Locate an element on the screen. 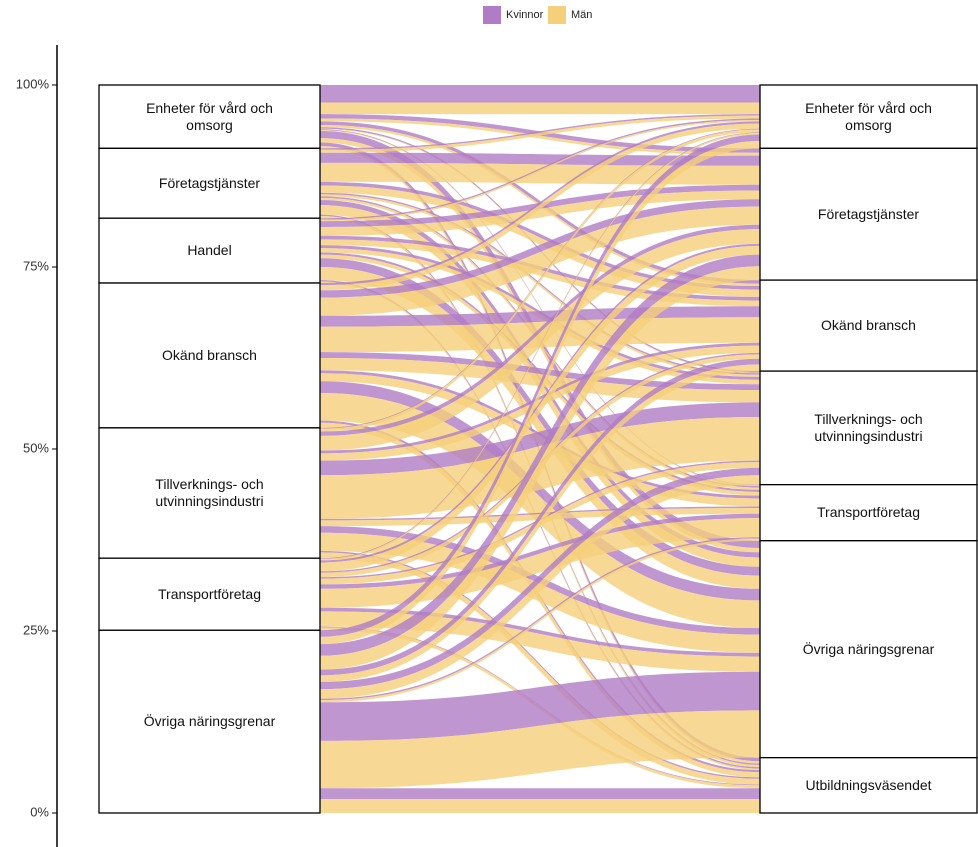 The image size is (978, 847). y-tick-label: 25% is located at coordinates (36, 629).